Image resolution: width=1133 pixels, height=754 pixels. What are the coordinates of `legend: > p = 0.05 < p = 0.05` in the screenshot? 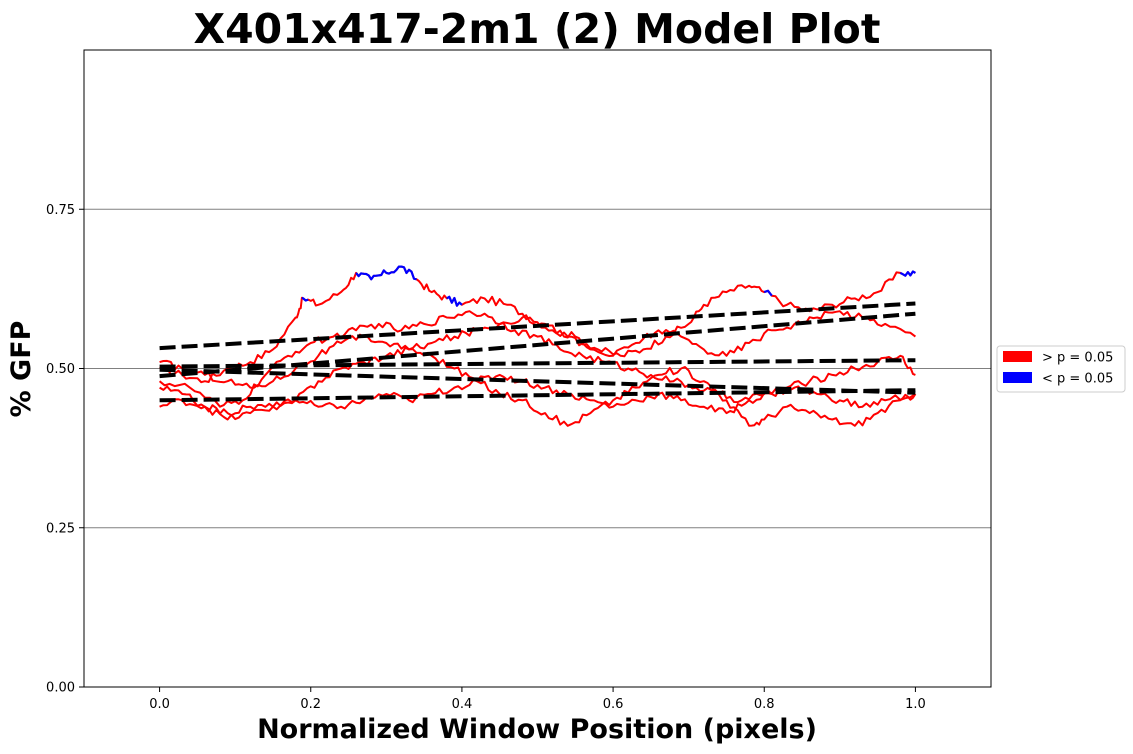 It's located at (1061, 369).